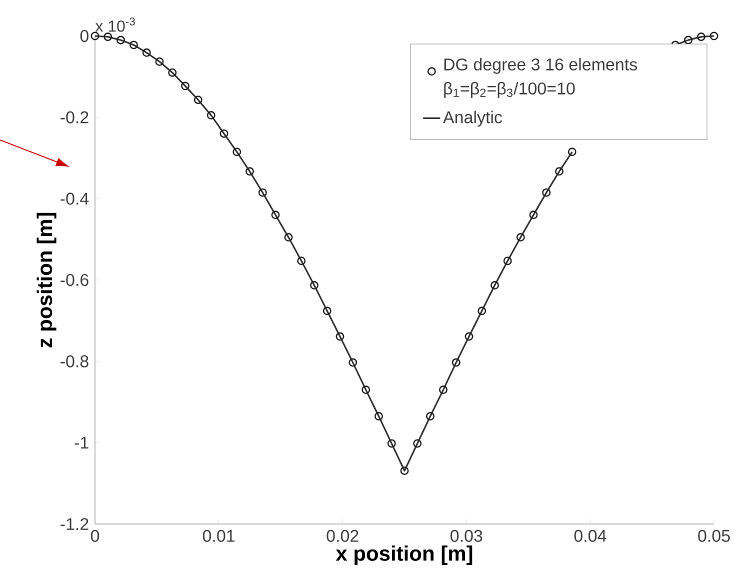  What do you see at coordinates (74, 117) in the screenshot?
I see `y-tick-label: -0.2` at bounding box center [74, 117].